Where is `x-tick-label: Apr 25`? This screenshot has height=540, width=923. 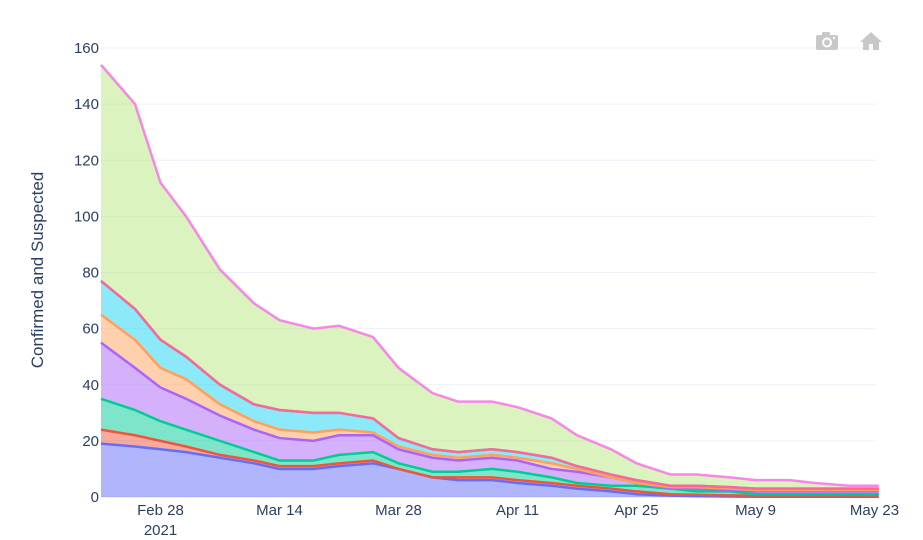 x-tick-label: Apr 25 is located at coordinates (636, 510).